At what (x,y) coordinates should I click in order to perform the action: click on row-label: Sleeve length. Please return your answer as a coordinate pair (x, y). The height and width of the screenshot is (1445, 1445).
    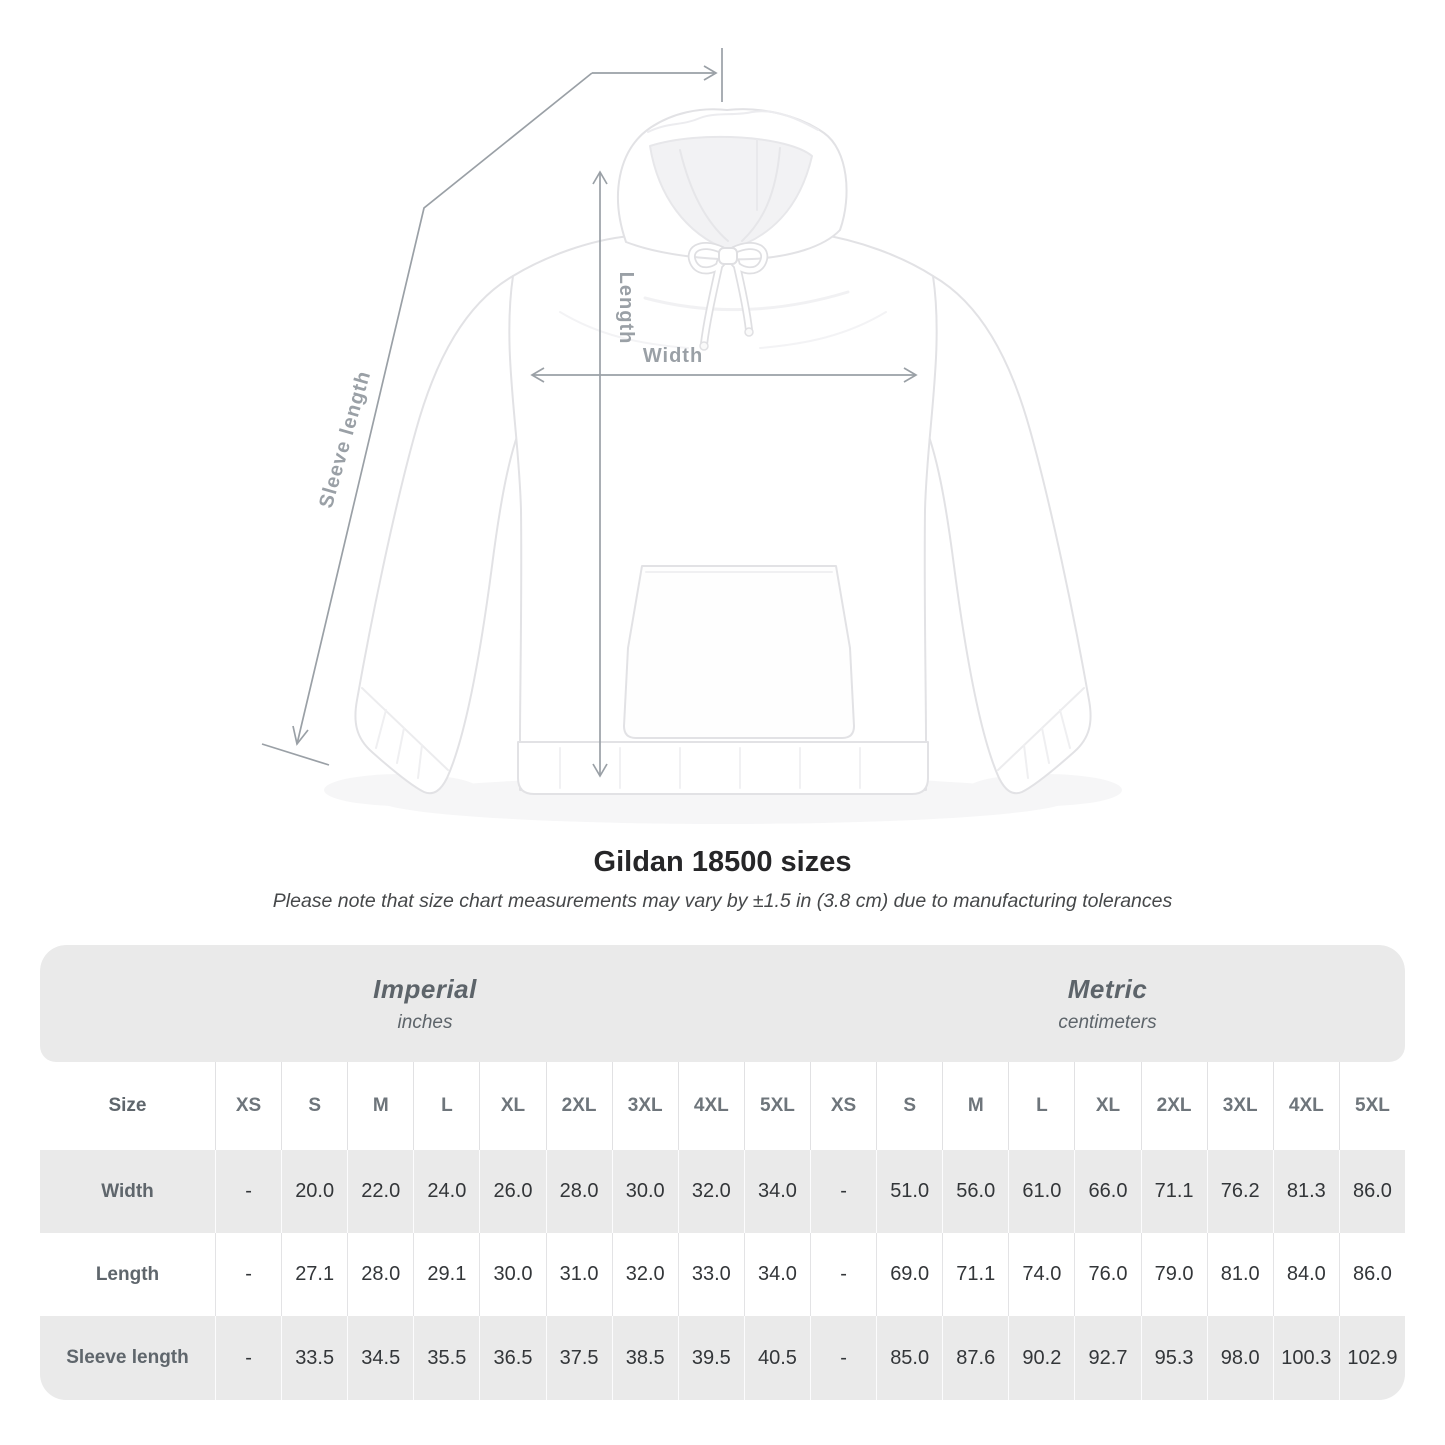
    Looking at the image, I should click on (127, 1357).